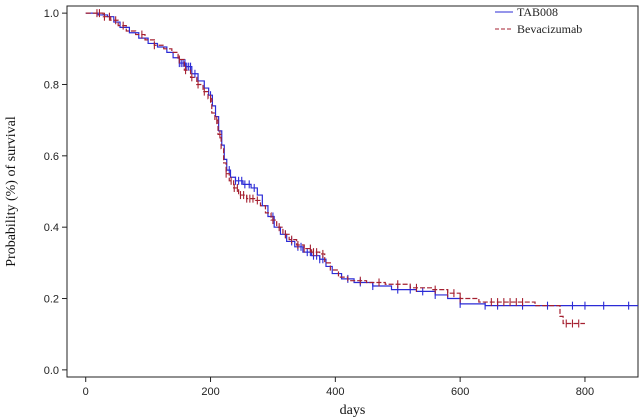 The height and width of the screenshot is (419, 641). Describe the element at coordinates (51, 300) in the screenshot. I see `y-tick-label: 0.2` at that location.